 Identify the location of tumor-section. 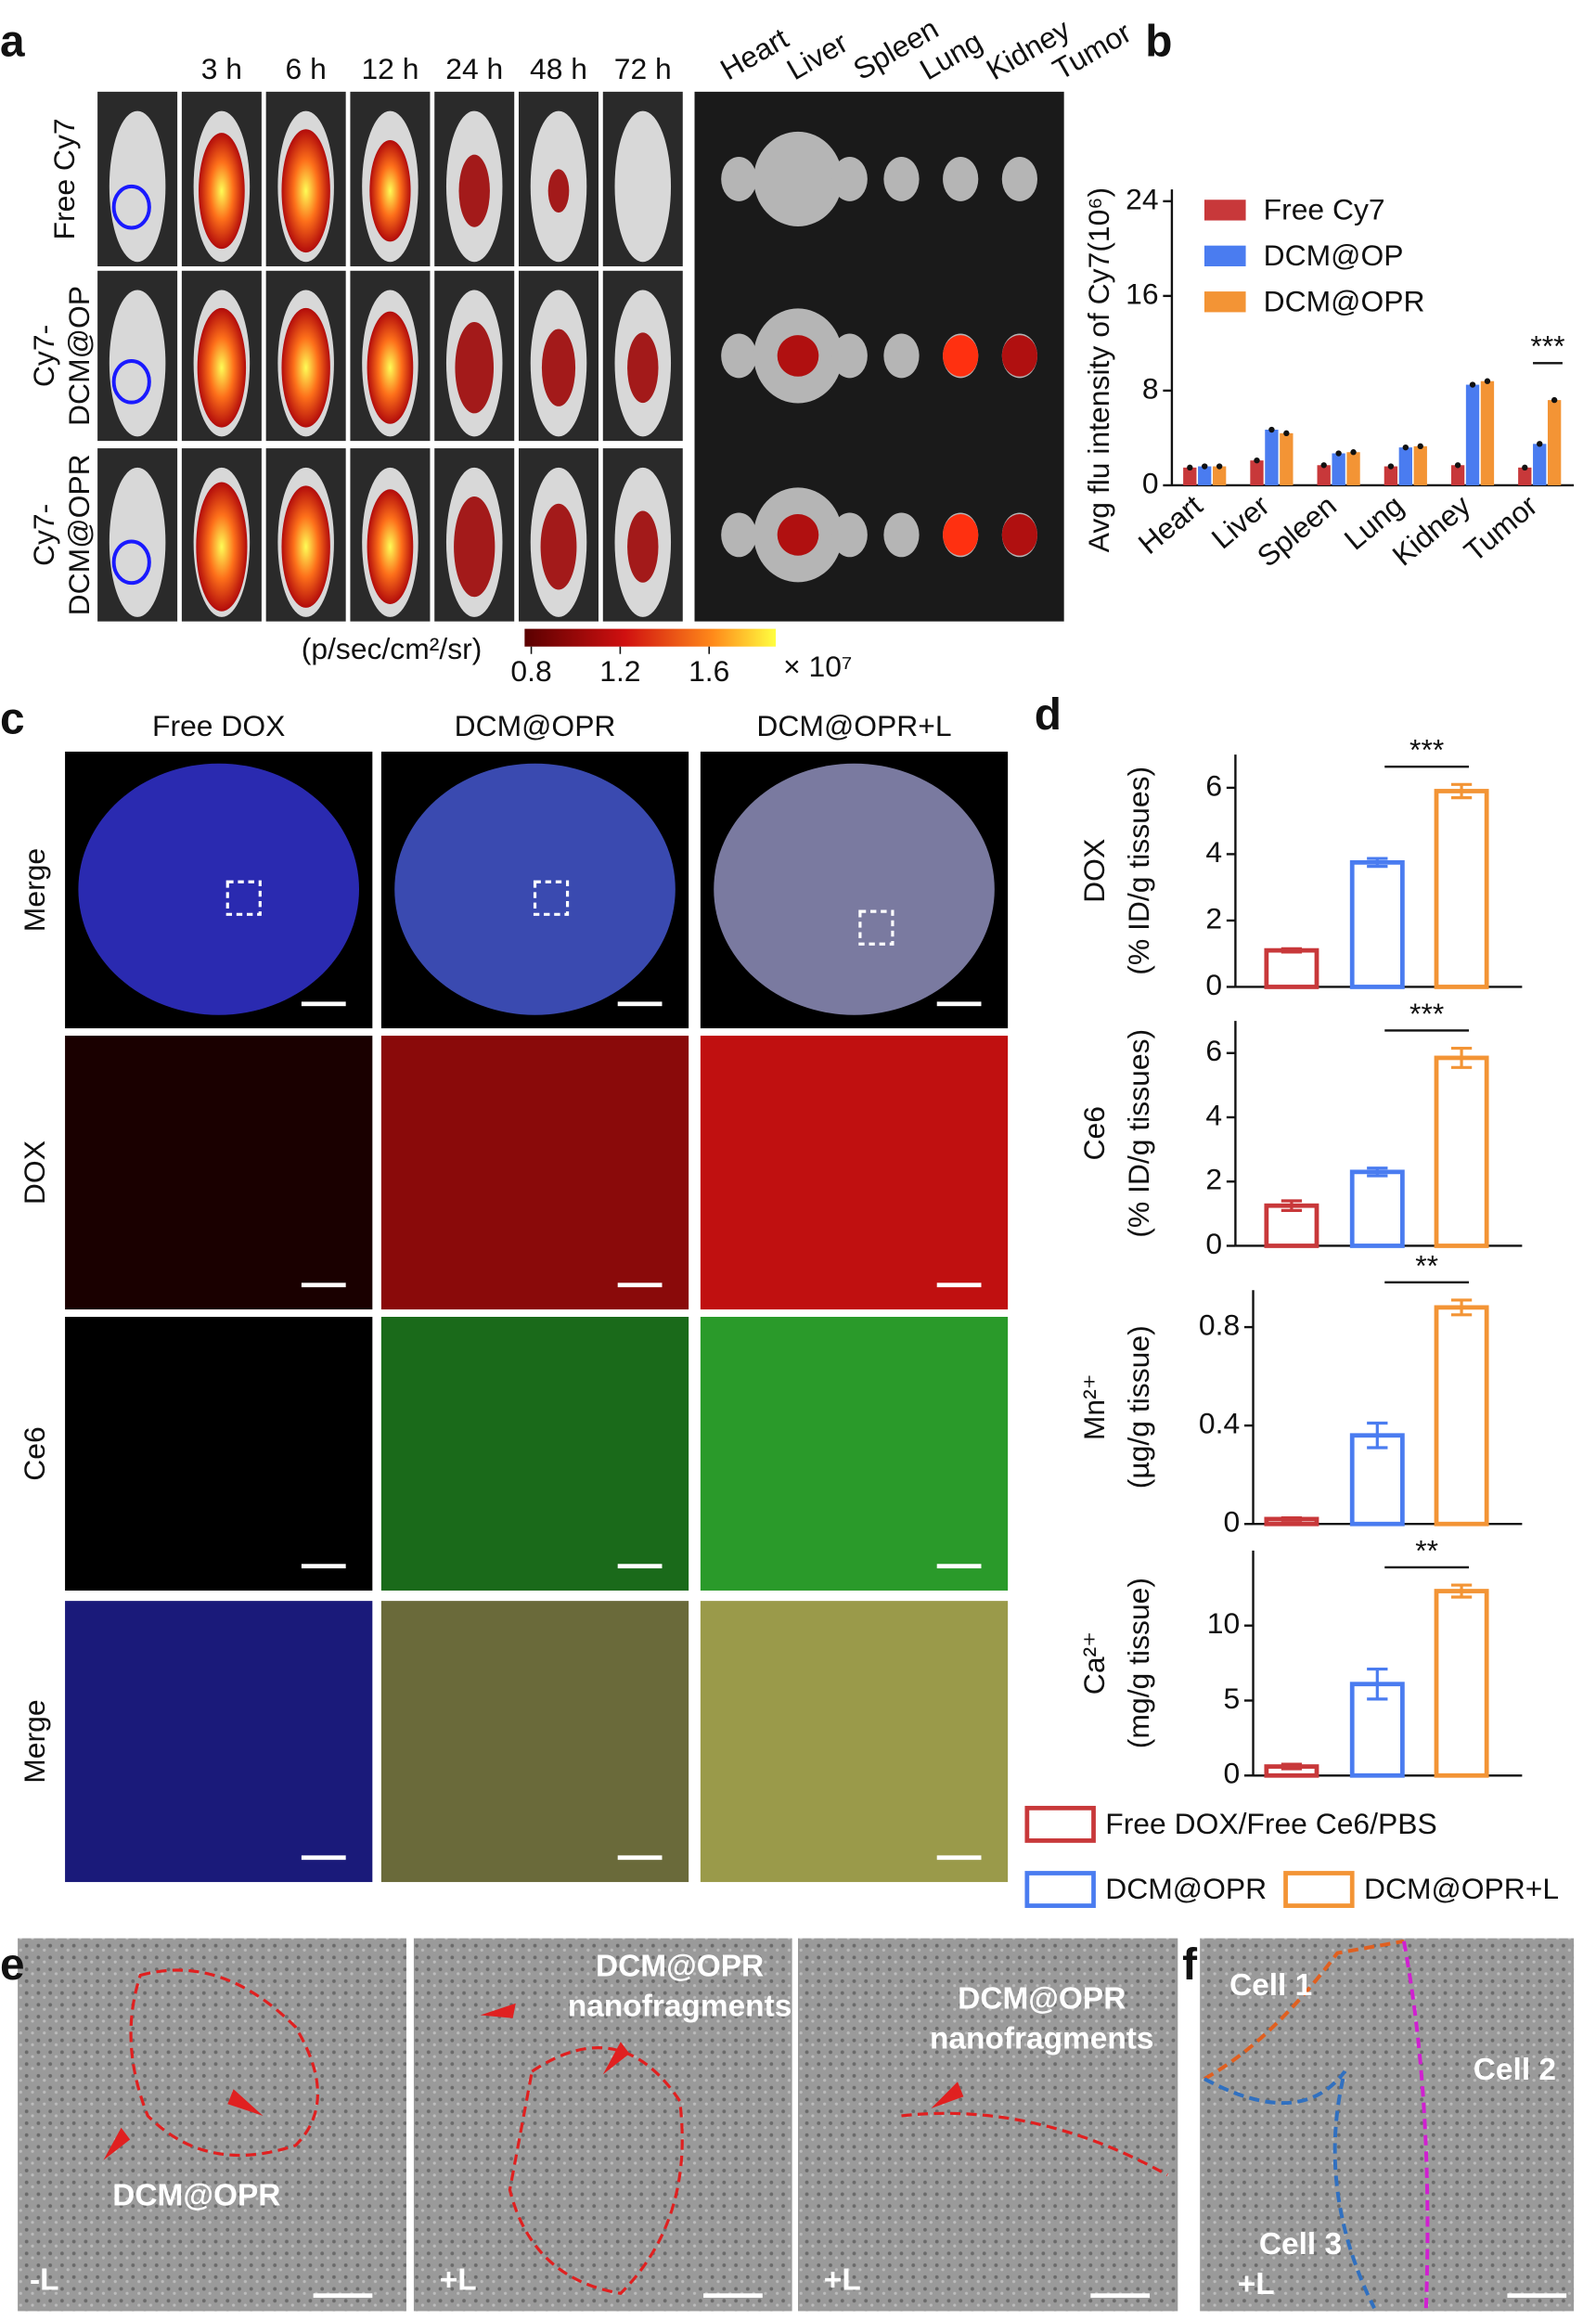
(219, 889).